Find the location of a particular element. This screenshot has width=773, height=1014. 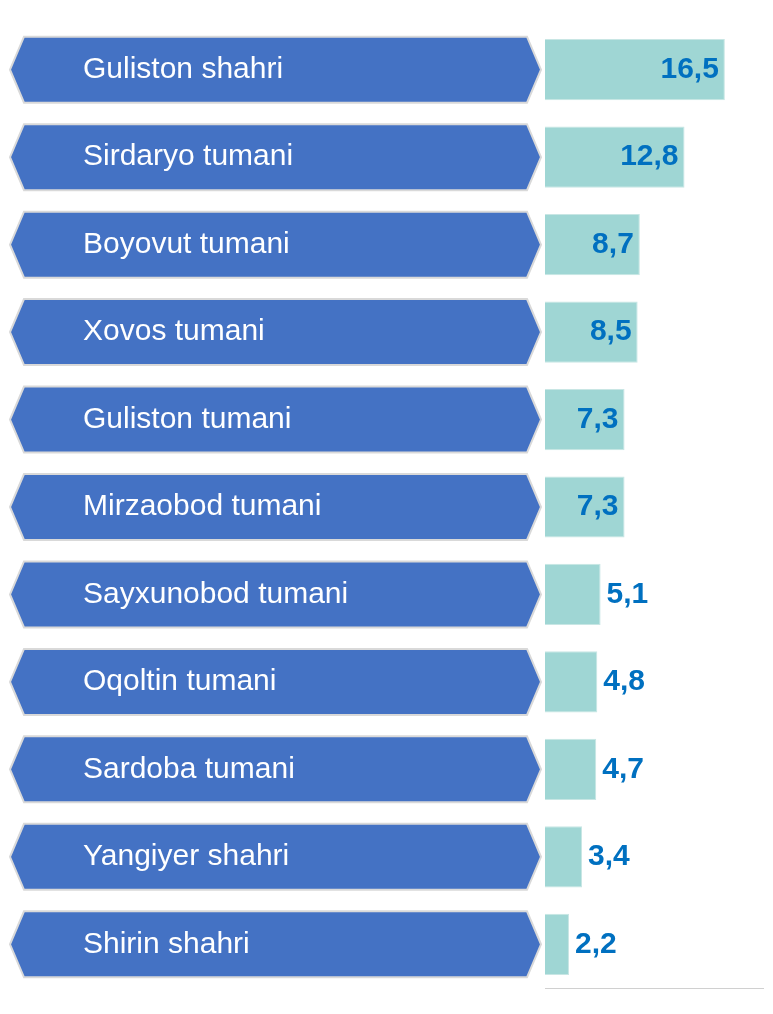

data-label: 4,7 is located at coordinates (623, 767).